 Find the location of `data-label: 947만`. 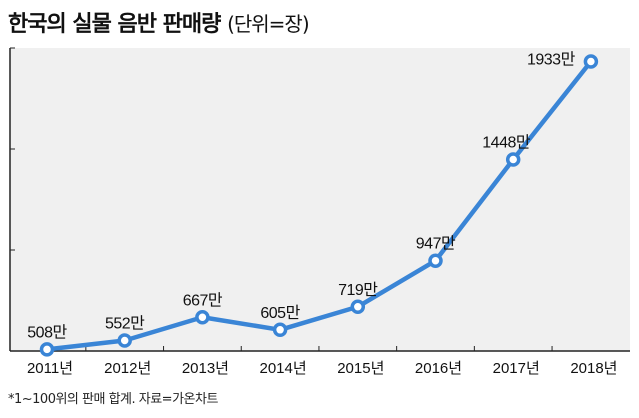

data-label: 947만 is located at coordinates (436, 244).